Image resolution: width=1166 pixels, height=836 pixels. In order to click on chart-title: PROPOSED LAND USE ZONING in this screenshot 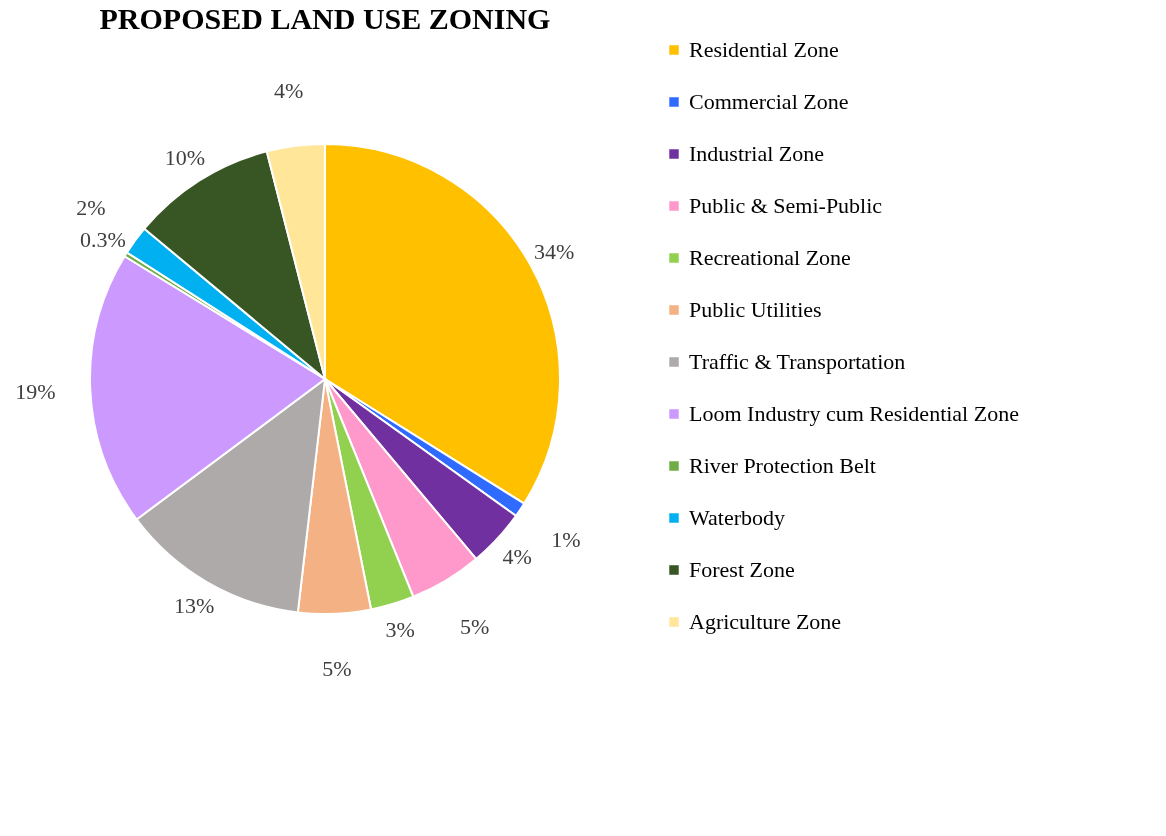, I will do `click(325, 18)`.